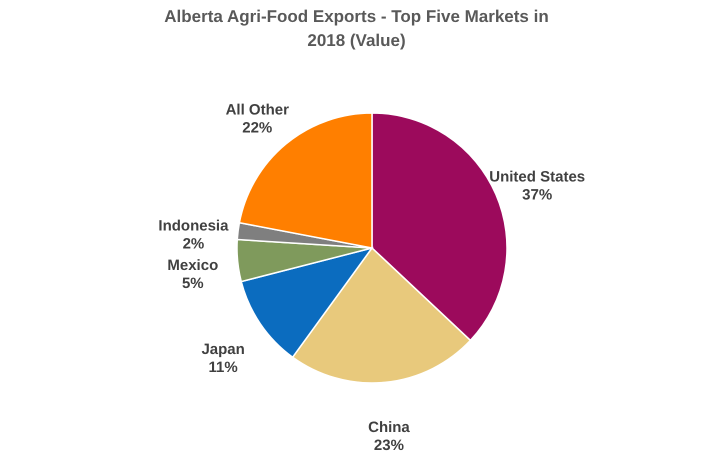 Image resolution: width=713 pixels, height=455 pixels. I want to click on data-label: 37%, so click(537, 195).